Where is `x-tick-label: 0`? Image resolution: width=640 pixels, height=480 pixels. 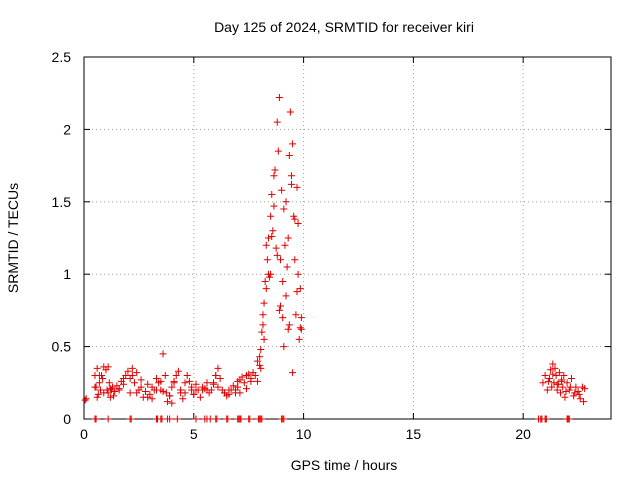 x-tick-label: 0 is located at coordinates (84, 434).